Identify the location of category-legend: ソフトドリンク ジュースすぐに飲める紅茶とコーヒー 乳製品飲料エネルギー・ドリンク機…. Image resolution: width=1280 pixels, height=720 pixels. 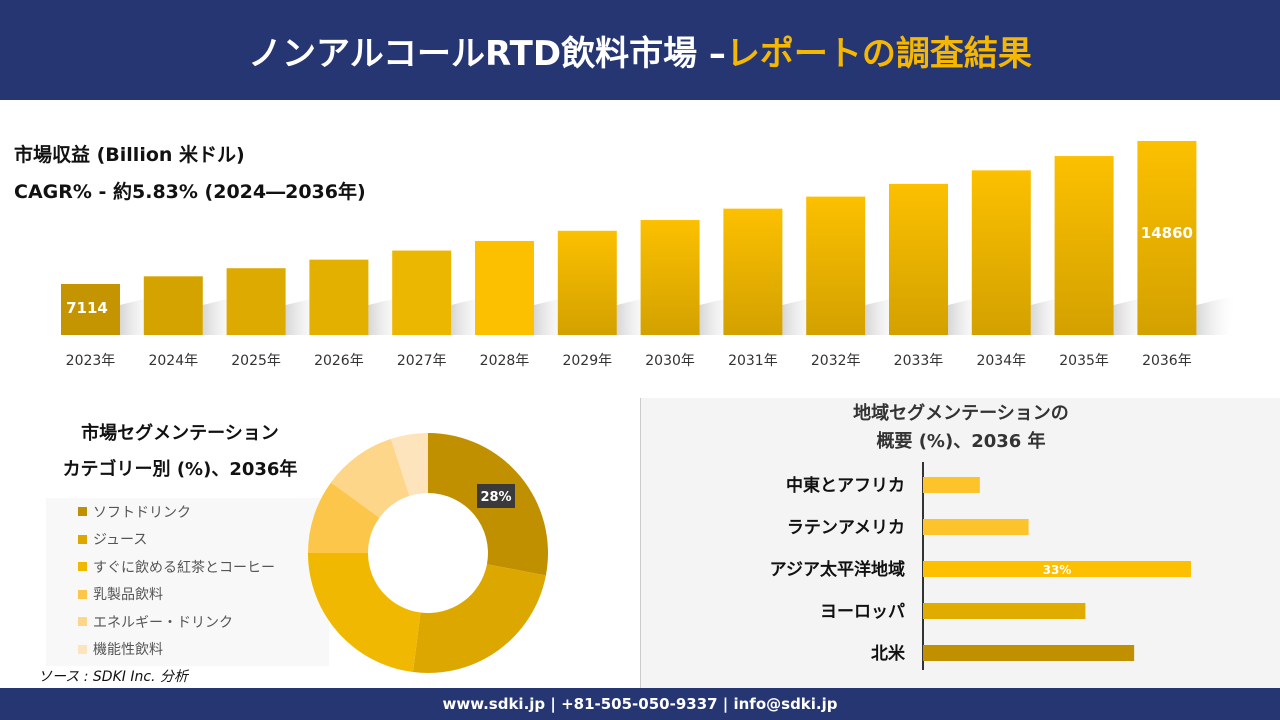
(187, 582).